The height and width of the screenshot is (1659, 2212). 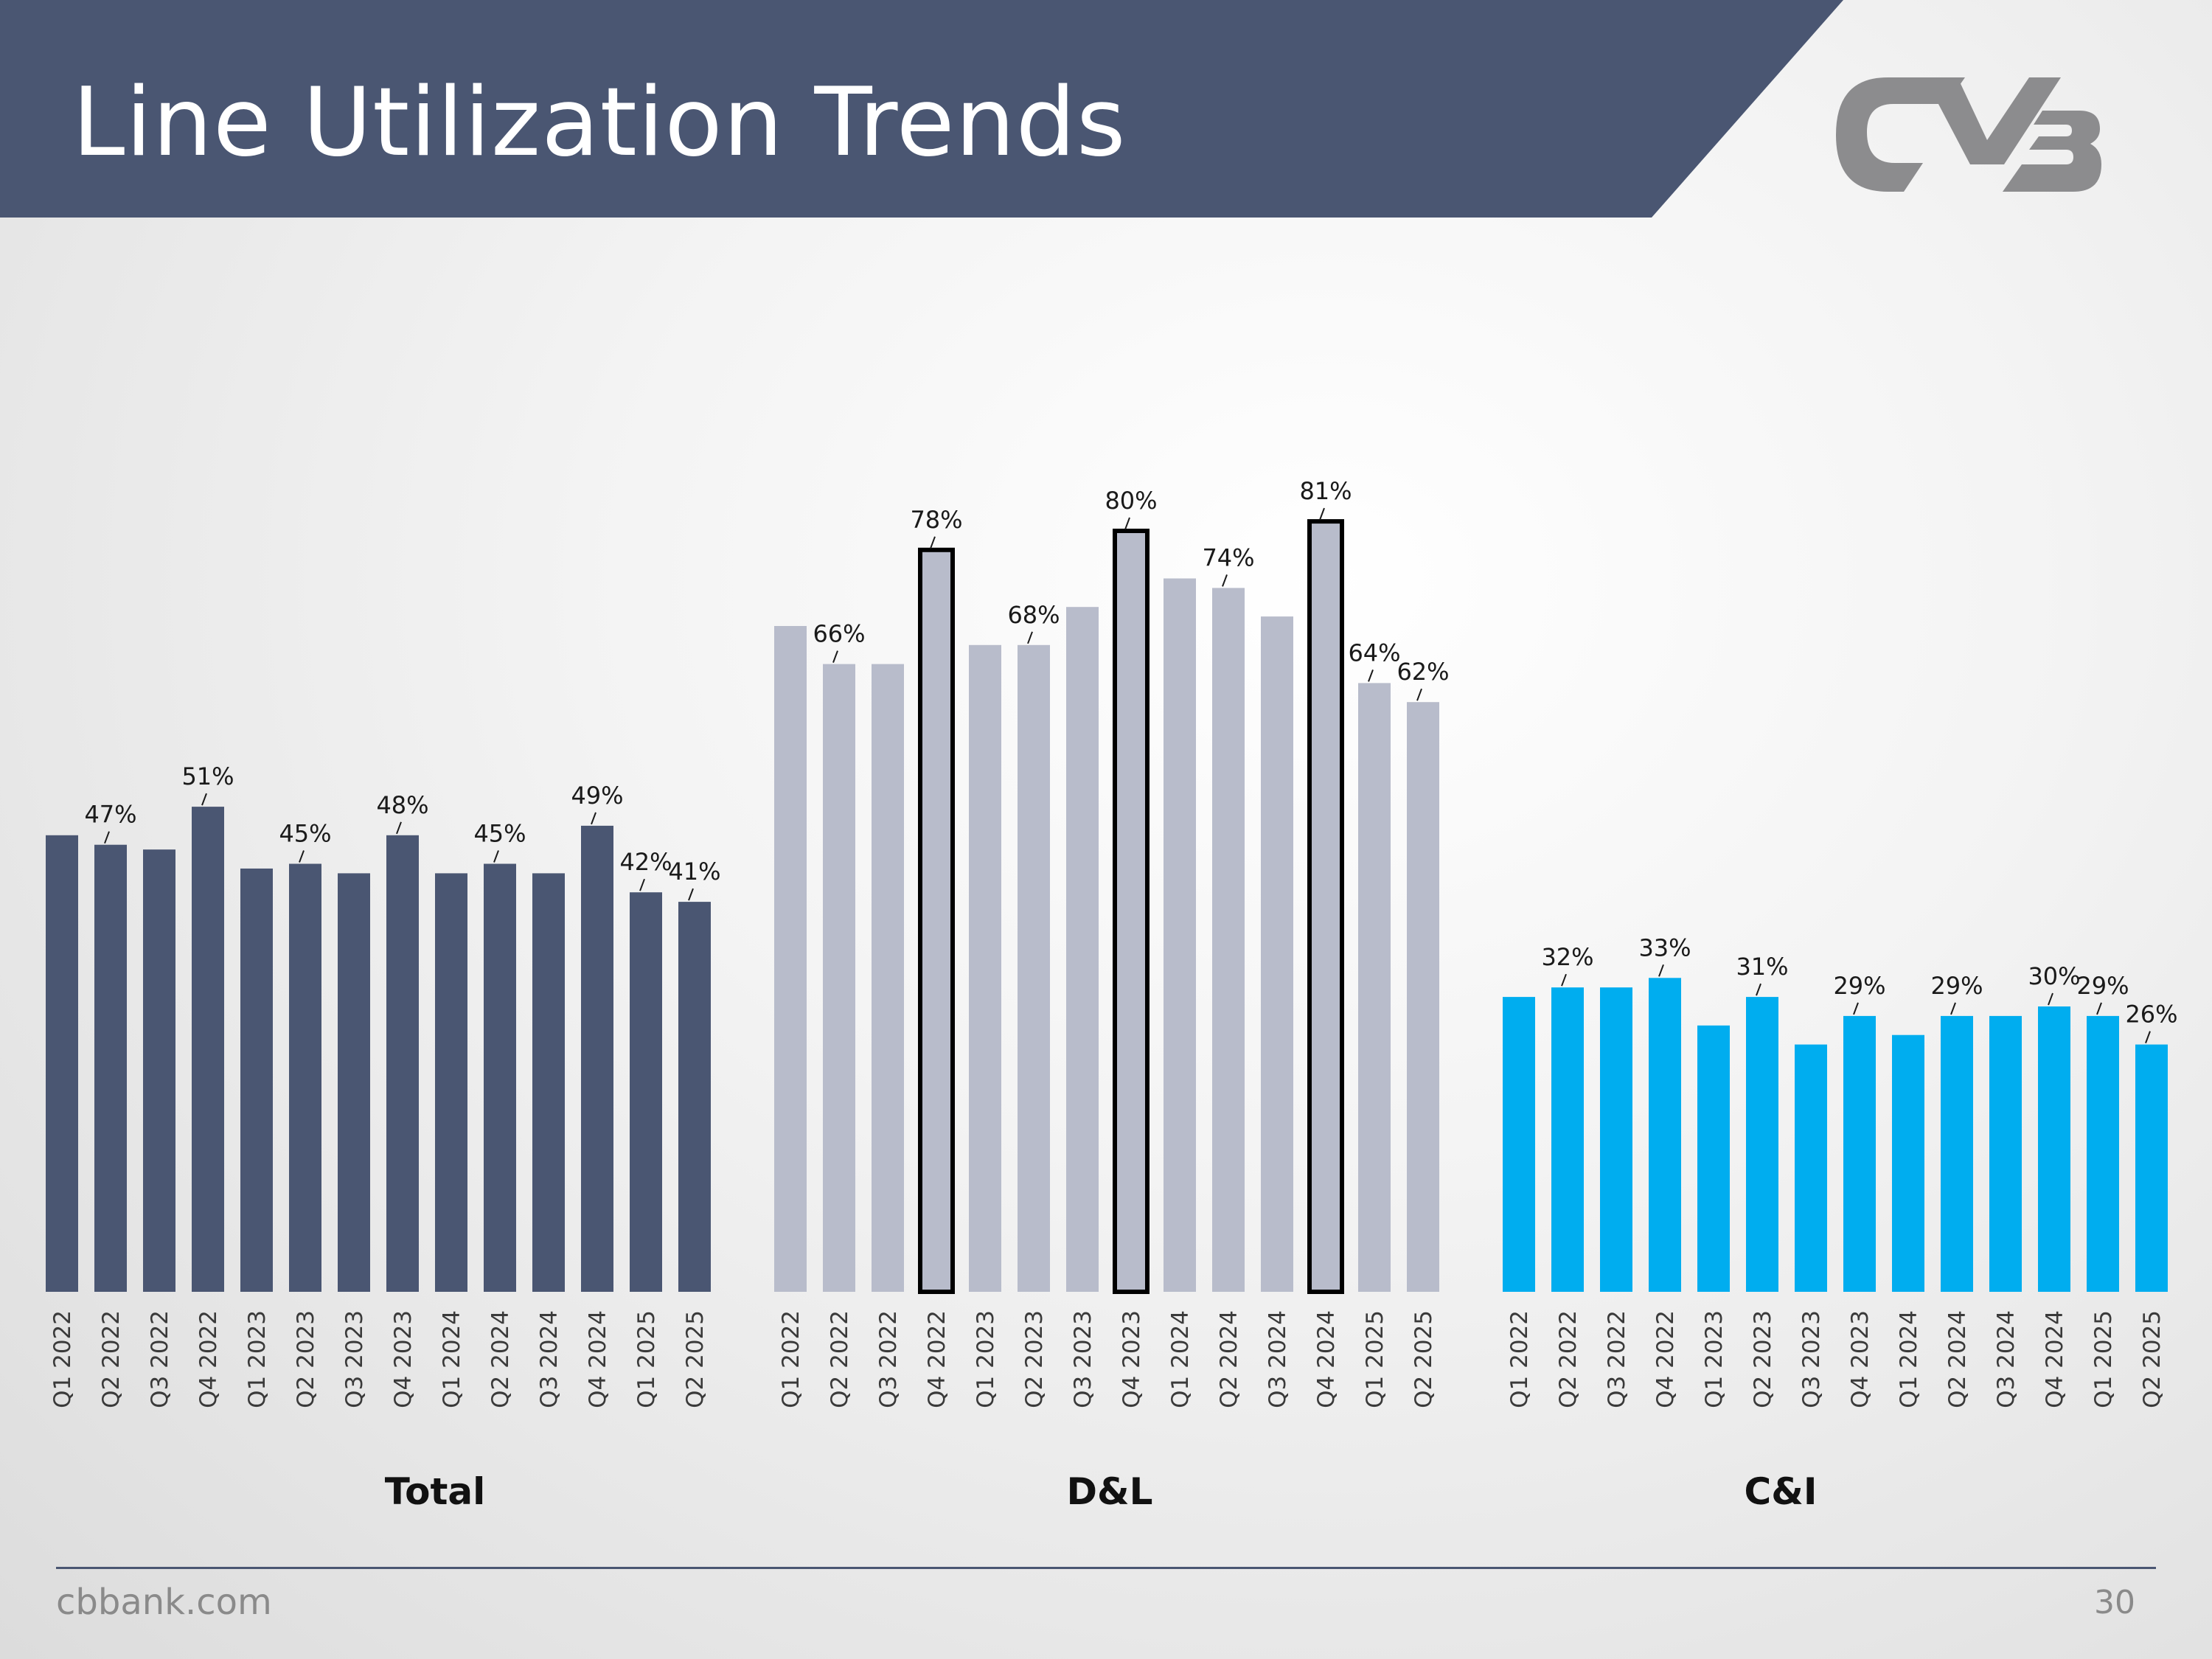 What do you see at coordinates (1665, 1359) in the screenshot?
I see `tick-label-c-i: Q4 2022` at bounding box center [1665, 1359].